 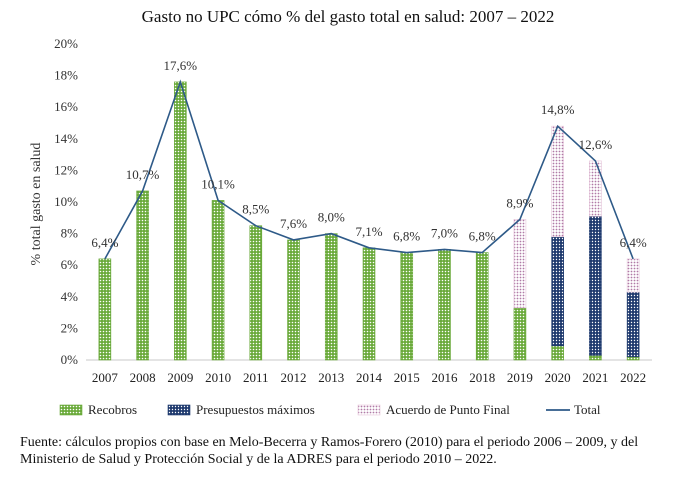 I want to click on data-label-2022: 6,4%, so click(x=633, y=242).